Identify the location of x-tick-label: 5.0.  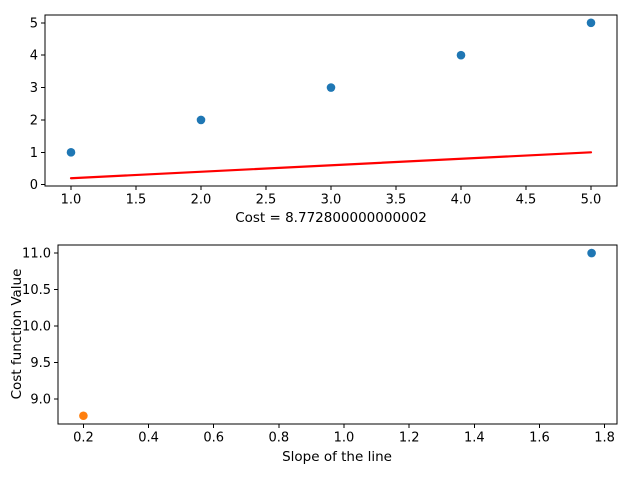
(591, 200).